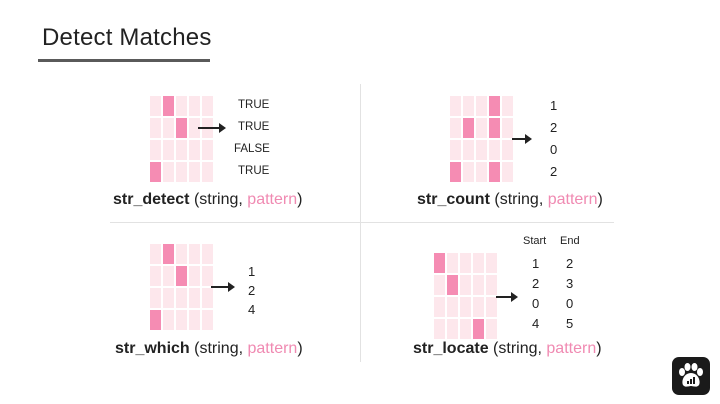  I want to click on function-name: str_which, so click(152, 348).